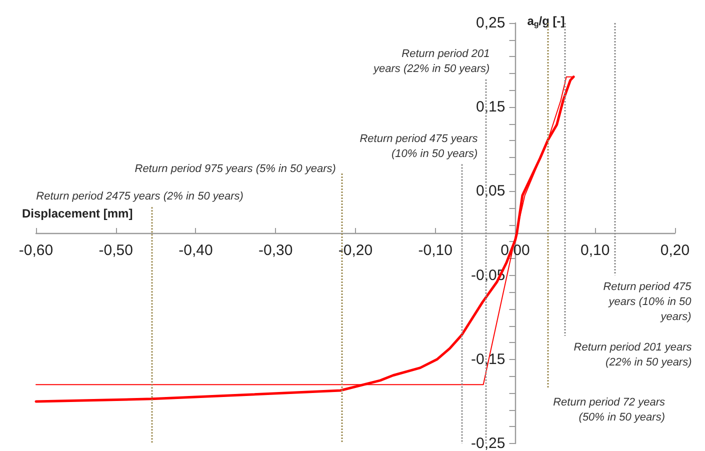  Describe the element at coordinates (675, 250) in the screenshot. I see `x-tick-label: 0,20` at that location.